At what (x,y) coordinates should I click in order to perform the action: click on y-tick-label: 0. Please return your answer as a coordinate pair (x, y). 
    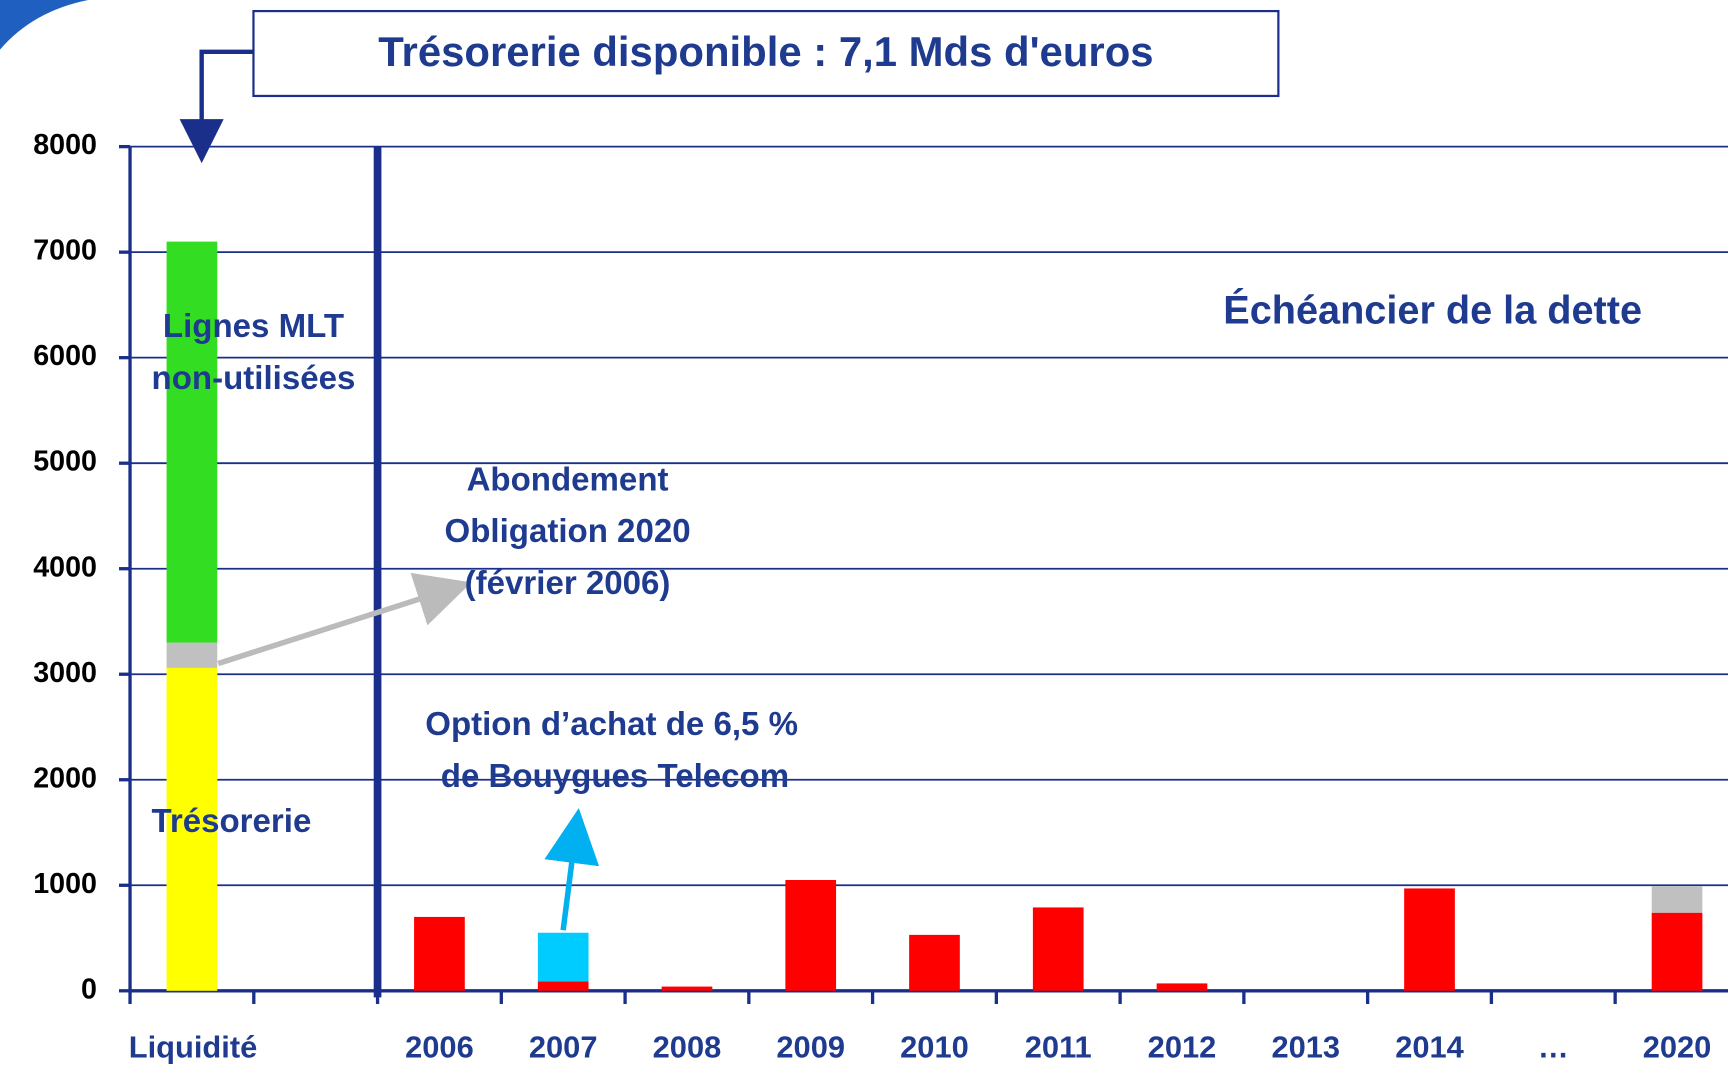
    Looking at the image, I should click on (89, 989).